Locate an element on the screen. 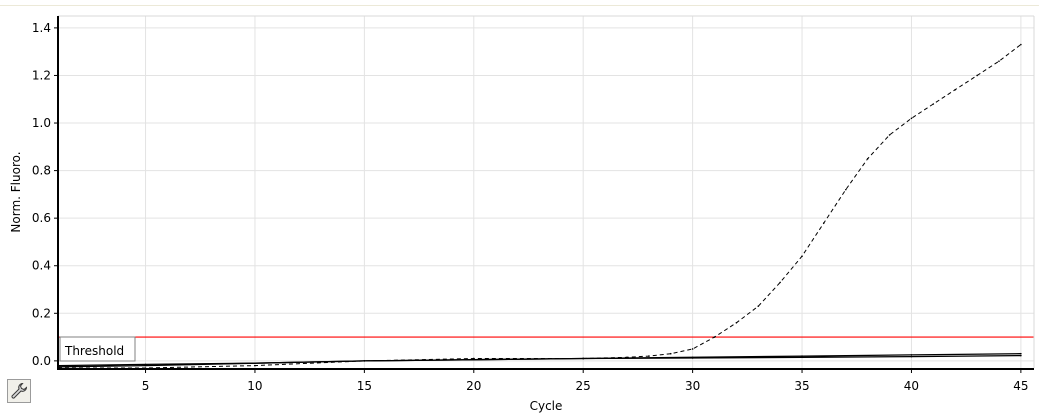 The height and width of the screenshot is (414, 1039). x-tick-label: 15 is located at coordinates (364, 386).